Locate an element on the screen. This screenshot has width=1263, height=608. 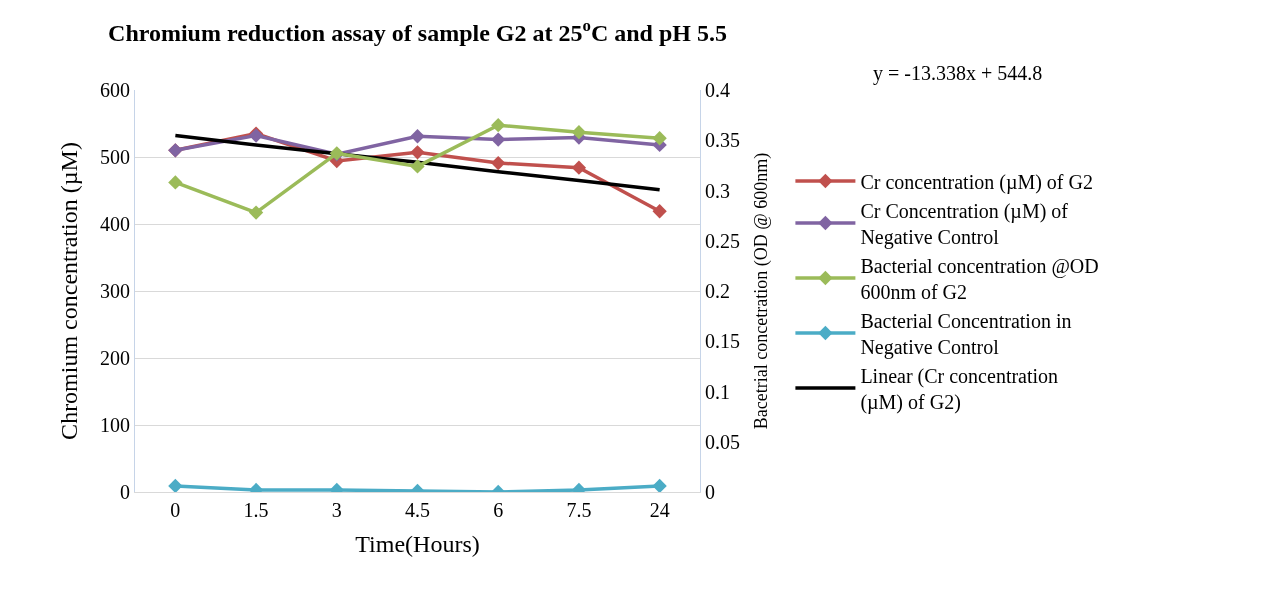
y2-tick-label: 0.4 is located at coordinates (717, 90).